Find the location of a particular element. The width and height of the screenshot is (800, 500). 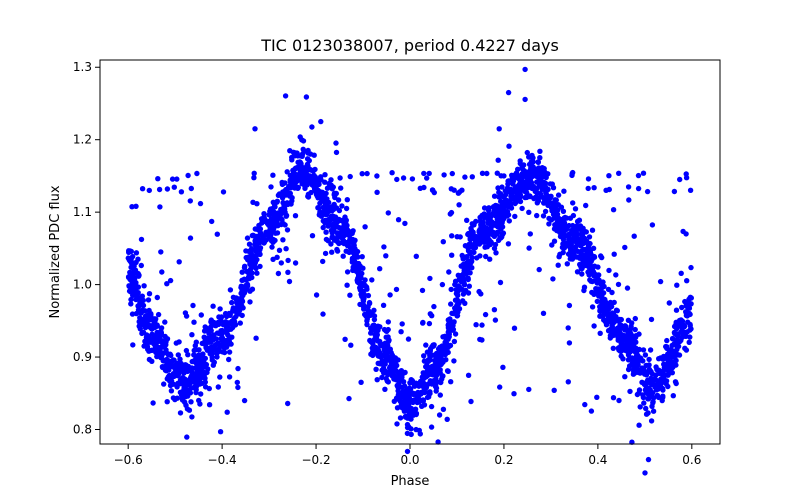

x-tick-label: −0.2 is located at coordinates (315, 460).